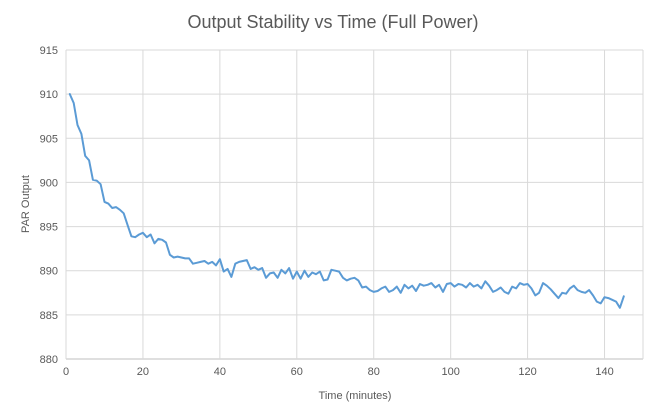  I want to click on x-tick-label: 0, so click(66, 372).